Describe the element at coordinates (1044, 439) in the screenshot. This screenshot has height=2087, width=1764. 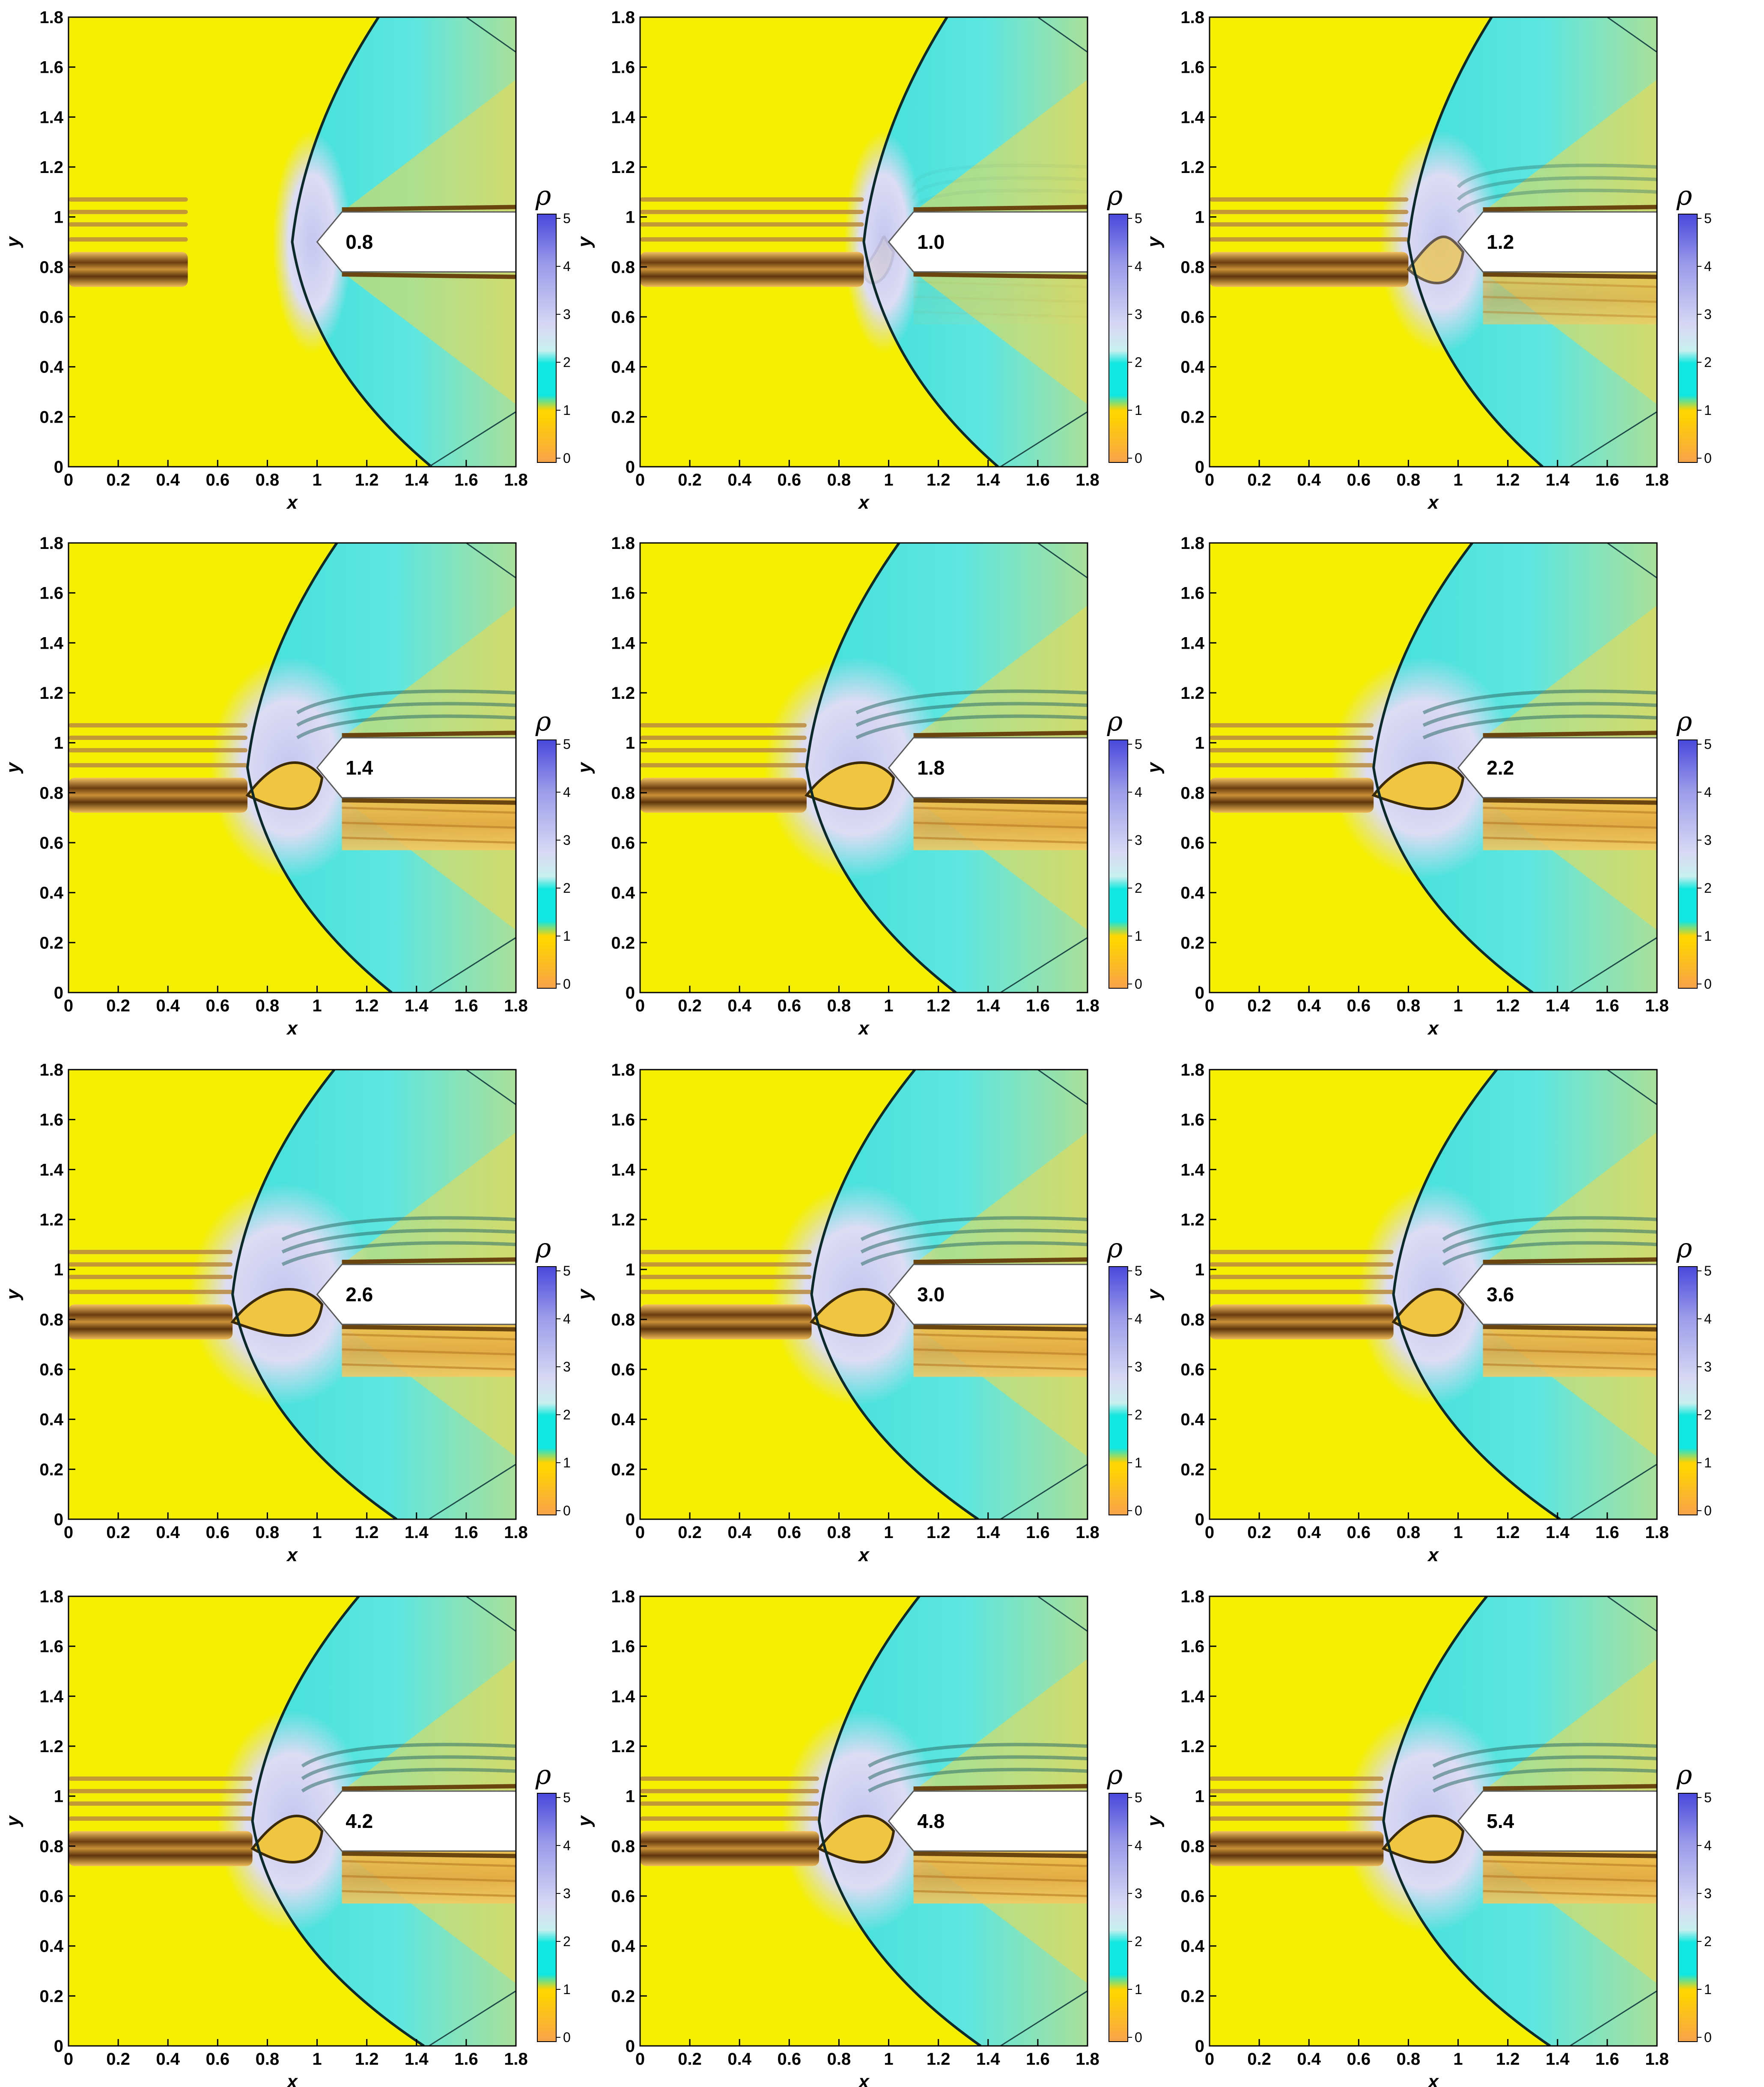
I see `reflected-wave-lower` at that location.